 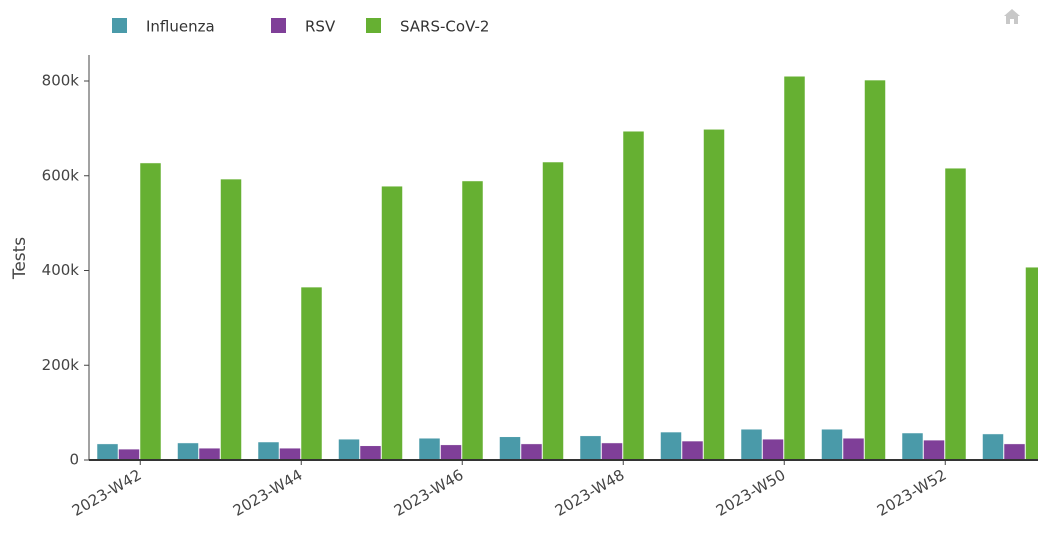 What do you see at coordinates (74, 460) in the screenshot?
I see `y-tick-label: 0` at bounding box center [74, 460].